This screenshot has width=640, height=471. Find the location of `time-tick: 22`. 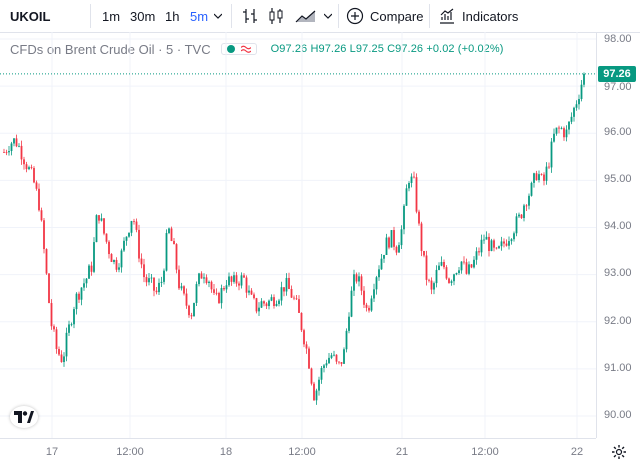

time-tick: 22 is located at coordinates (577, 452).